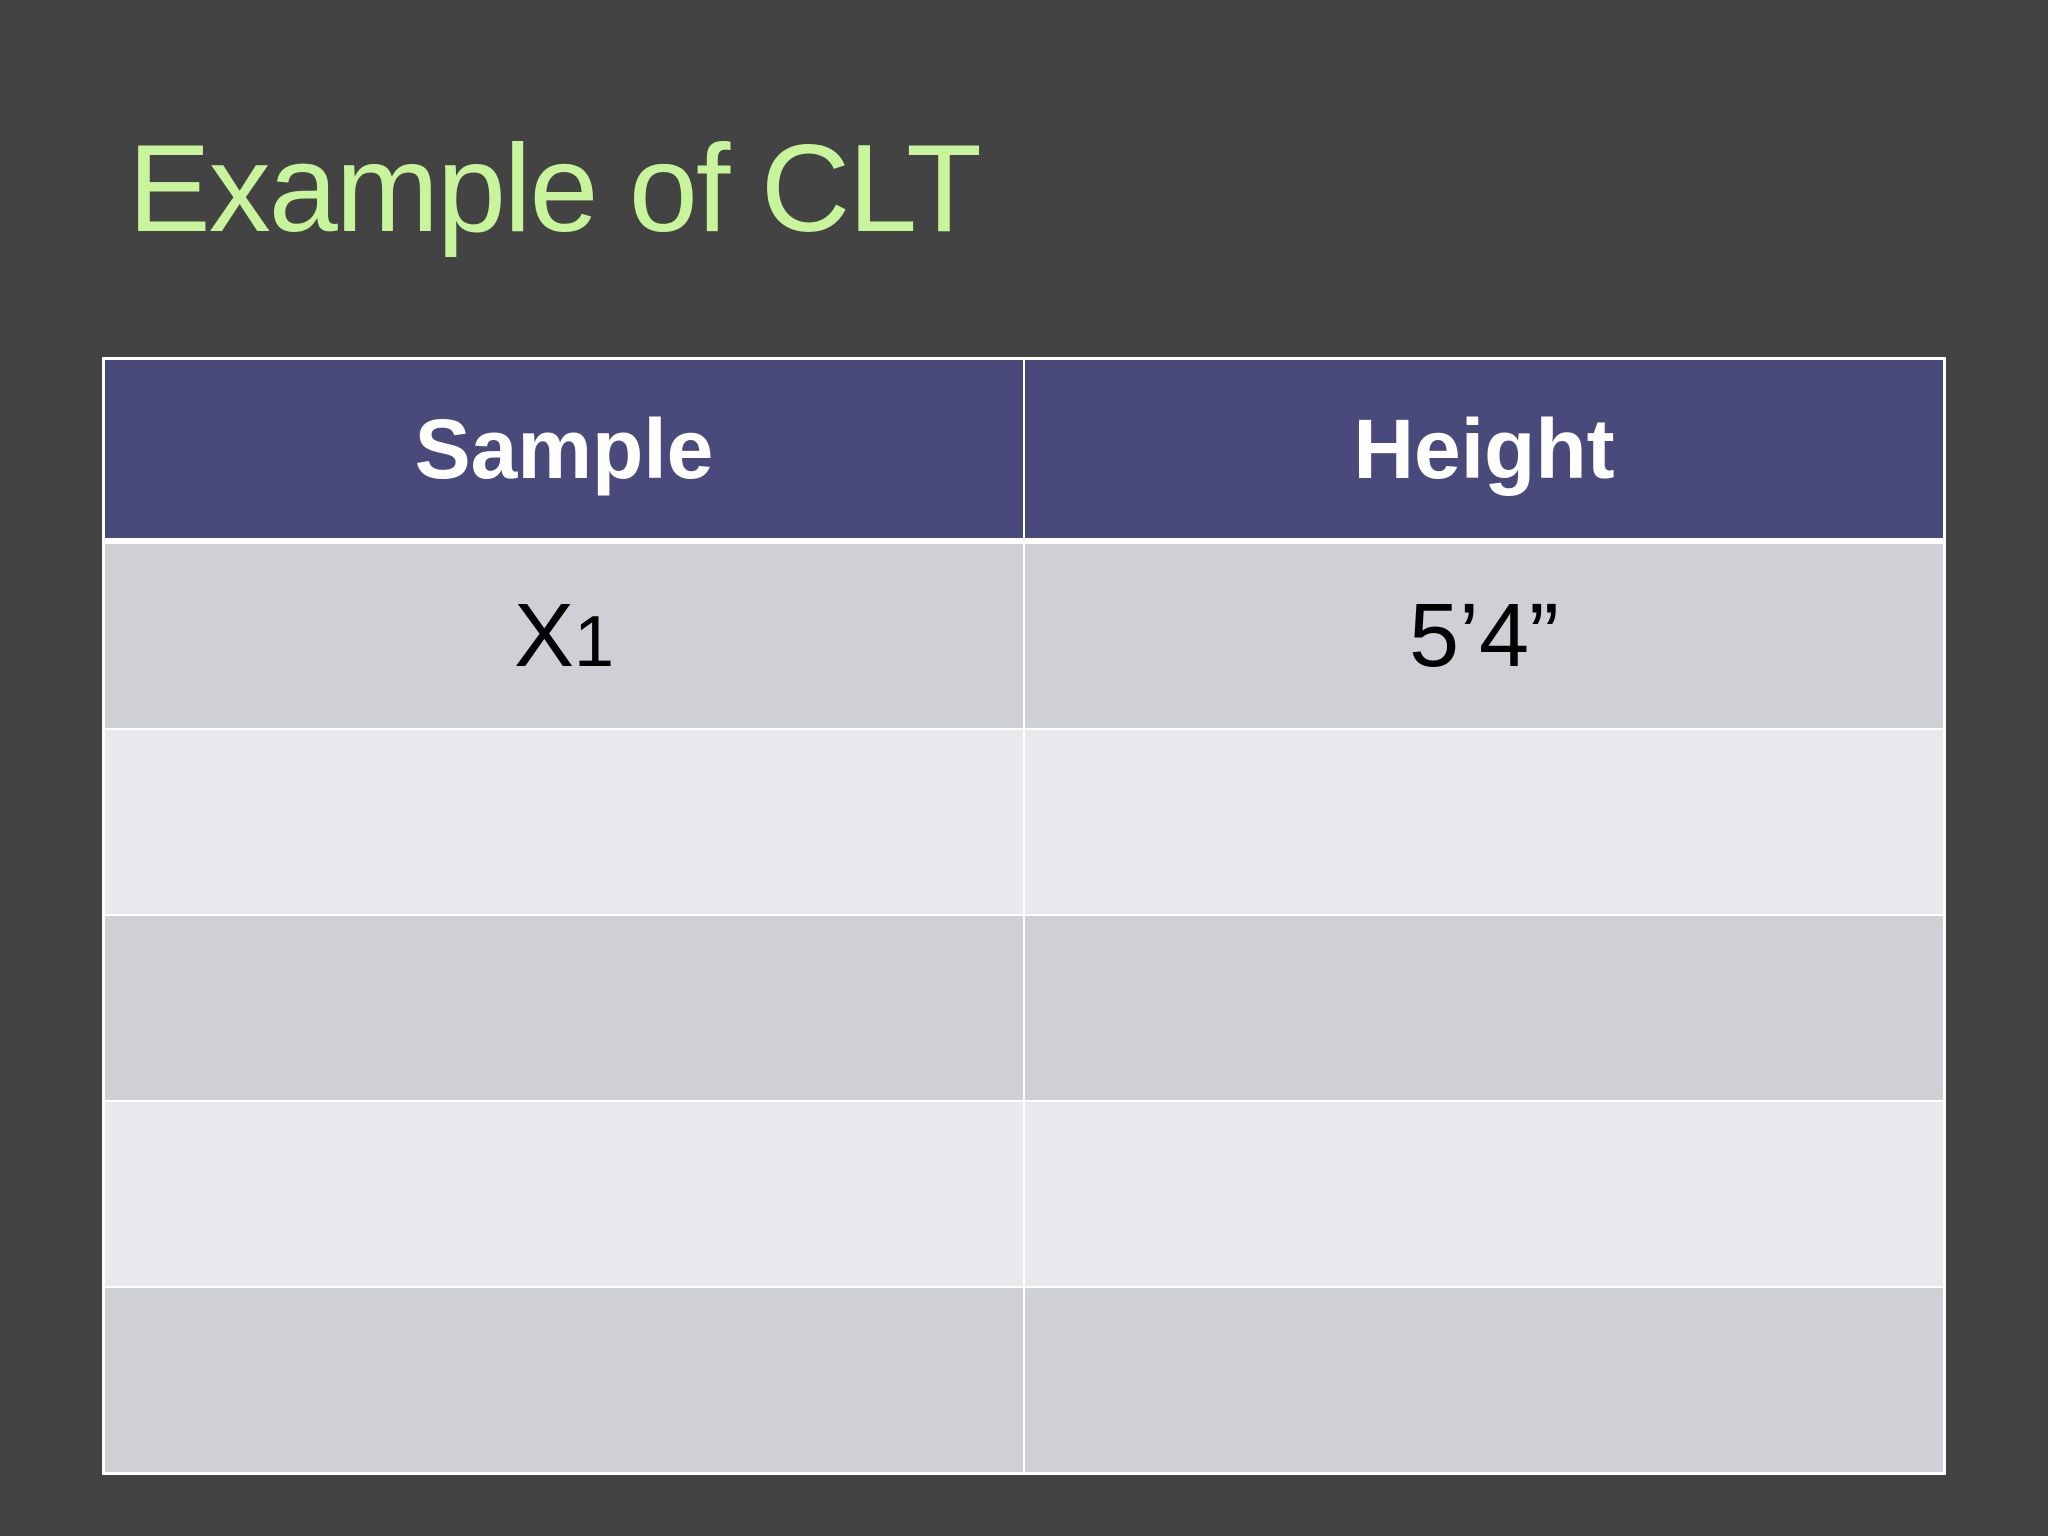  I want to click on header-cell: Height, so click(1484, 450).